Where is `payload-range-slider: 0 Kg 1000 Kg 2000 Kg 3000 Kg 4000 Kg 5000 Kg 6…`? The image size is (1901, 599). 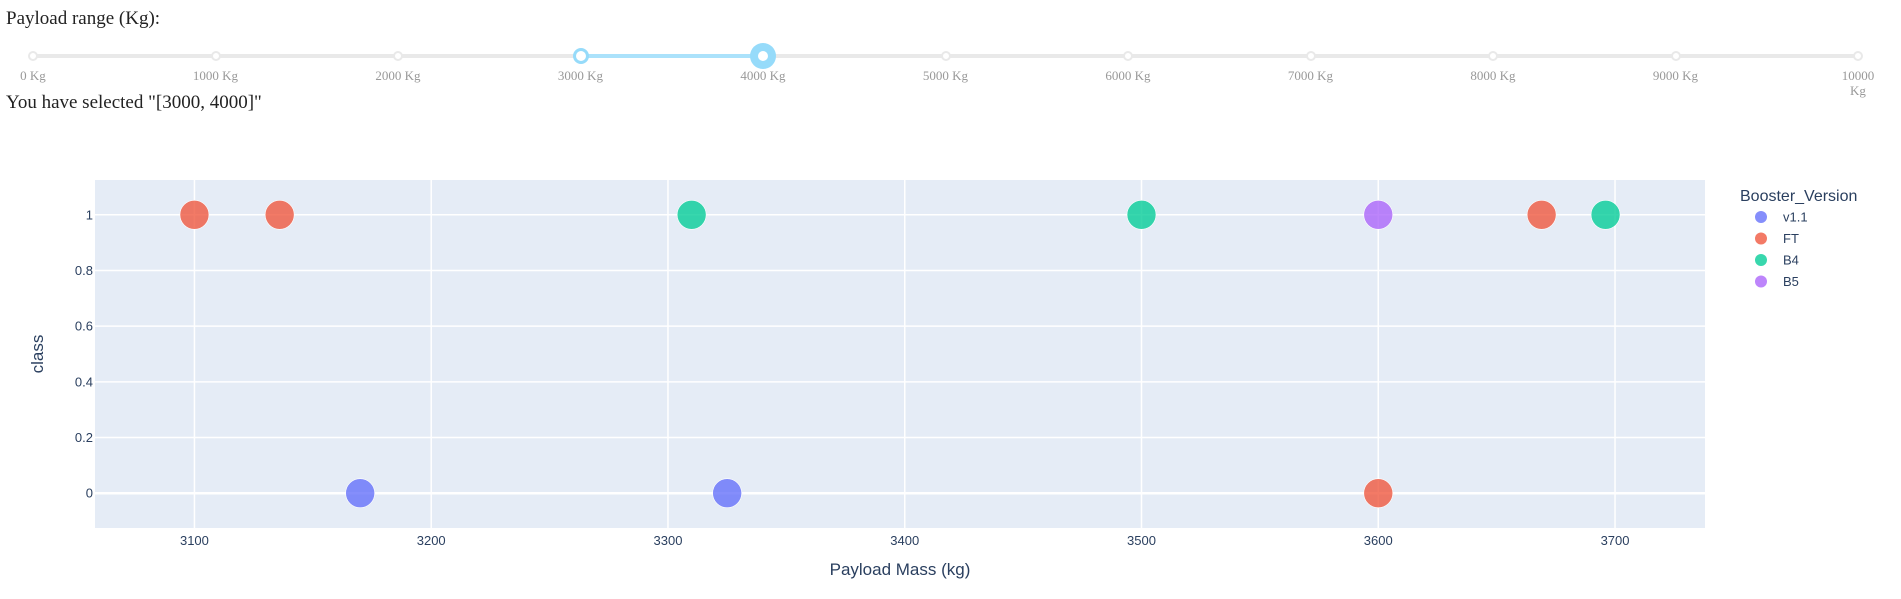 payload-range-slider: 0 Kg 1000 Kg 2000 Kg 3000 Kg 4000 Kg 5000 Kg 6… is located at coordinates (947, 70).